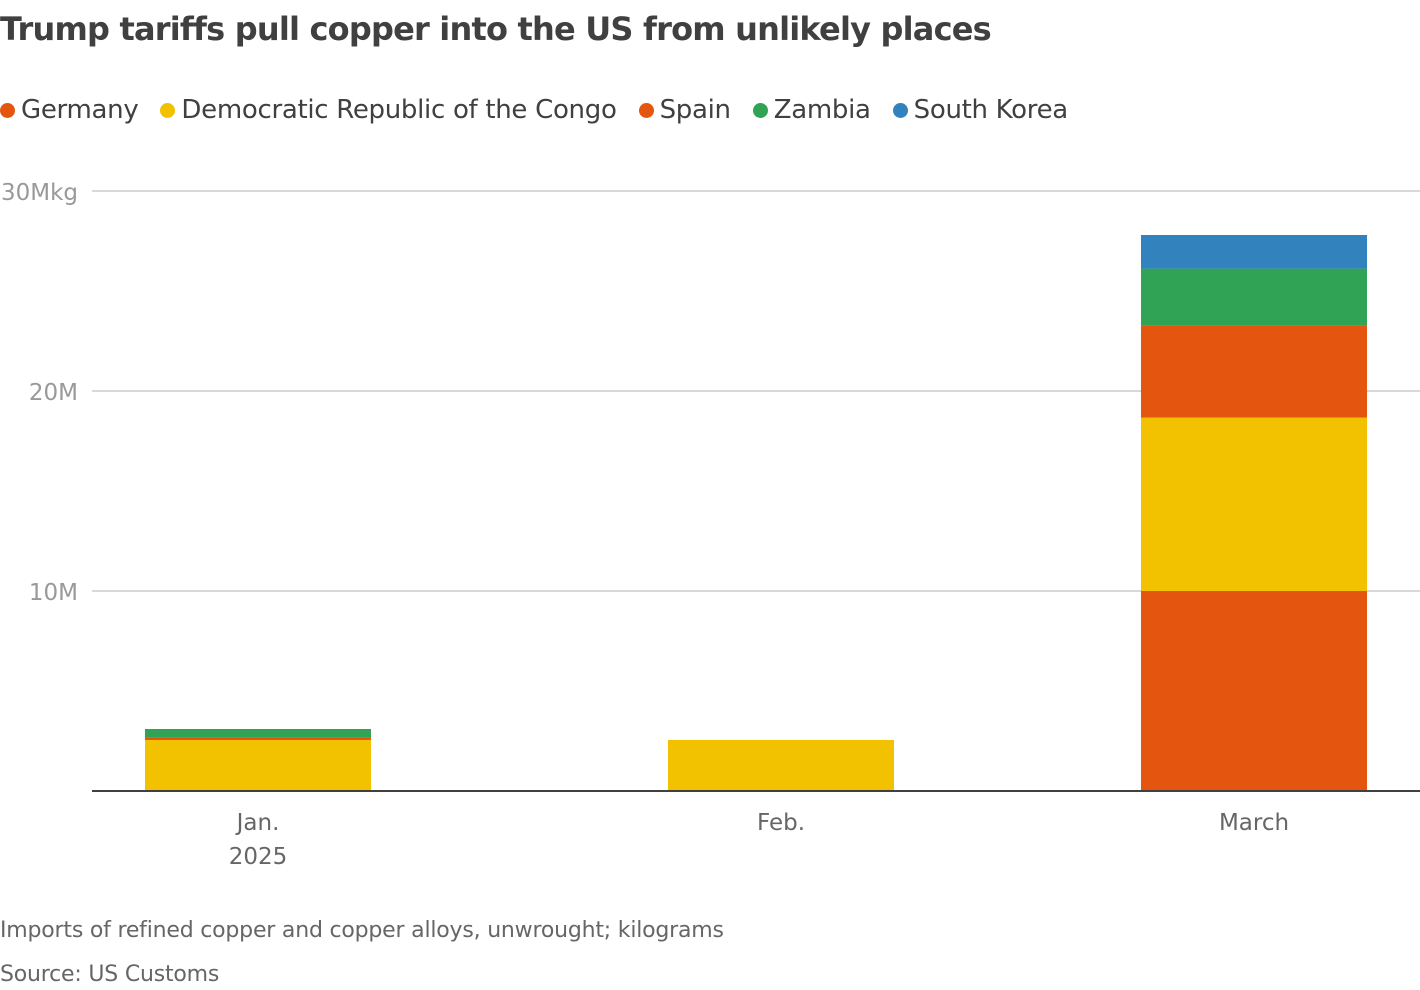  What do you see at coordinates (257, 823) in the screenshot?
I see `x-tick-label: Jan.` at bounding box center [257, 823].